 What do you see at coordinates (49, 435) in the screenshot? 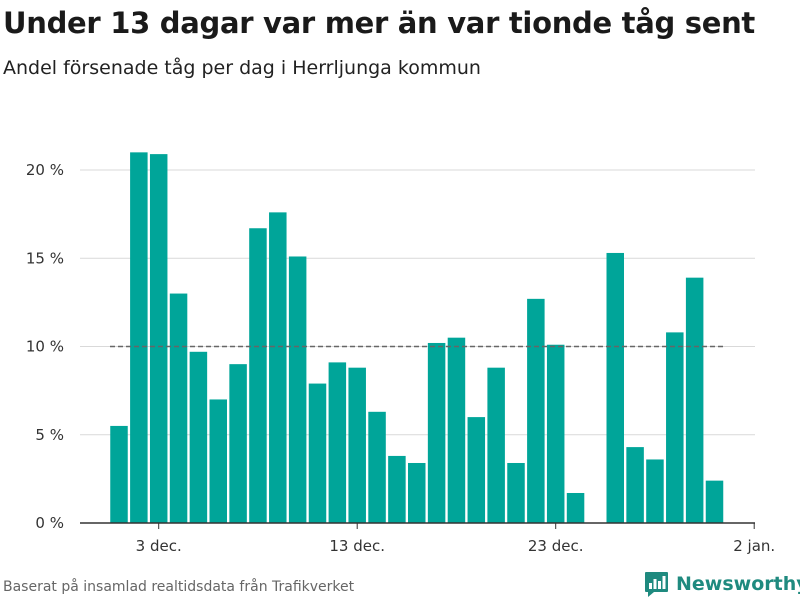
I see `y-tick-label: 5 %` at bounding box center [49, 435].